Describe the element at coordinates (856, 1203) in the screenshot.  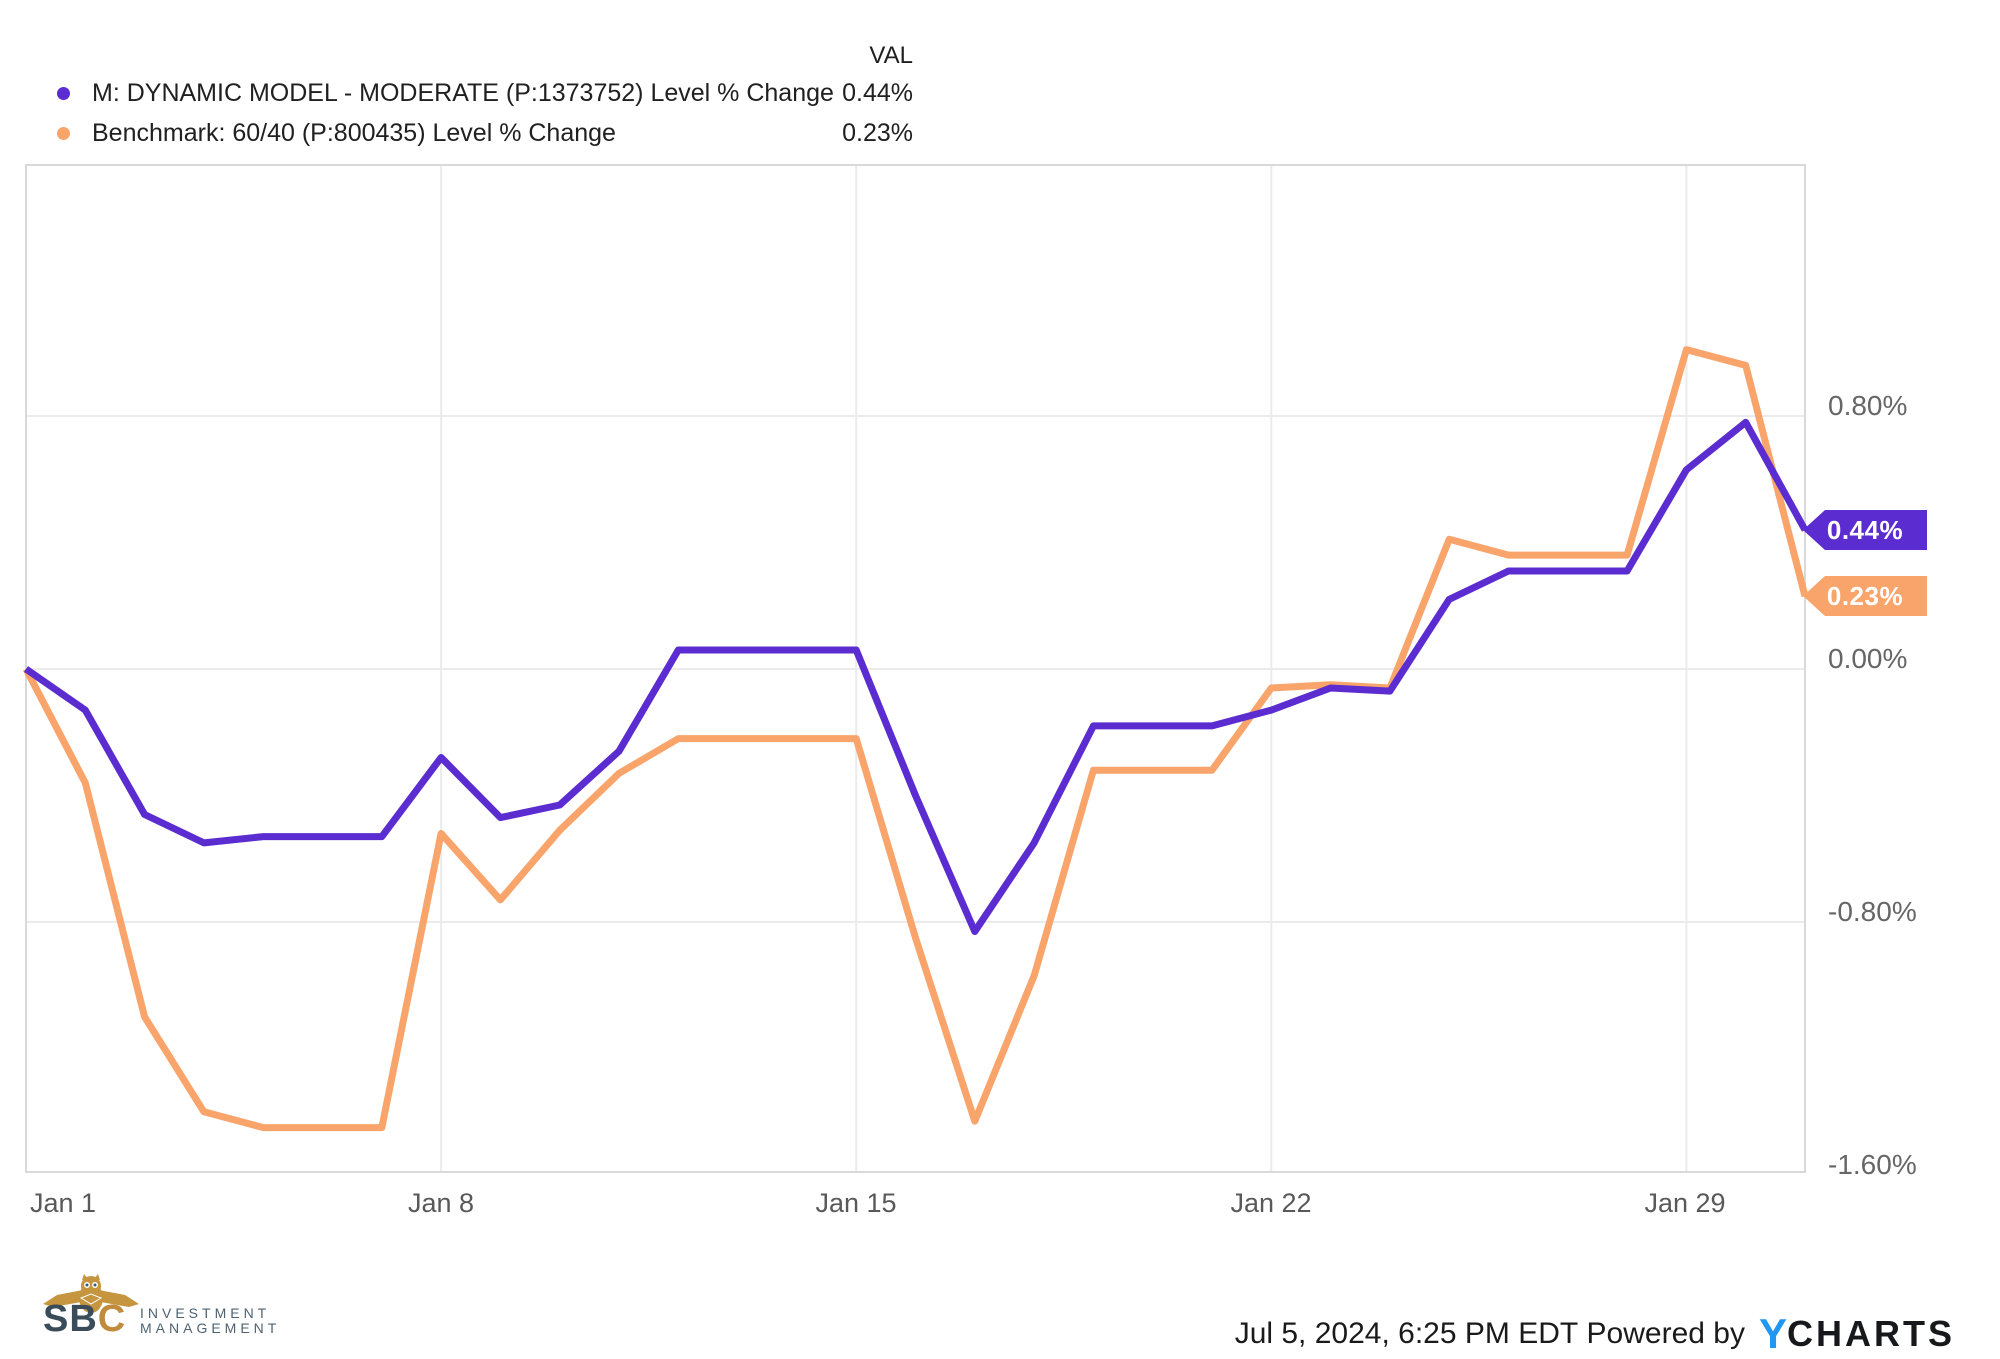
I see `x-tick-jan15: Jan 15` at that location.